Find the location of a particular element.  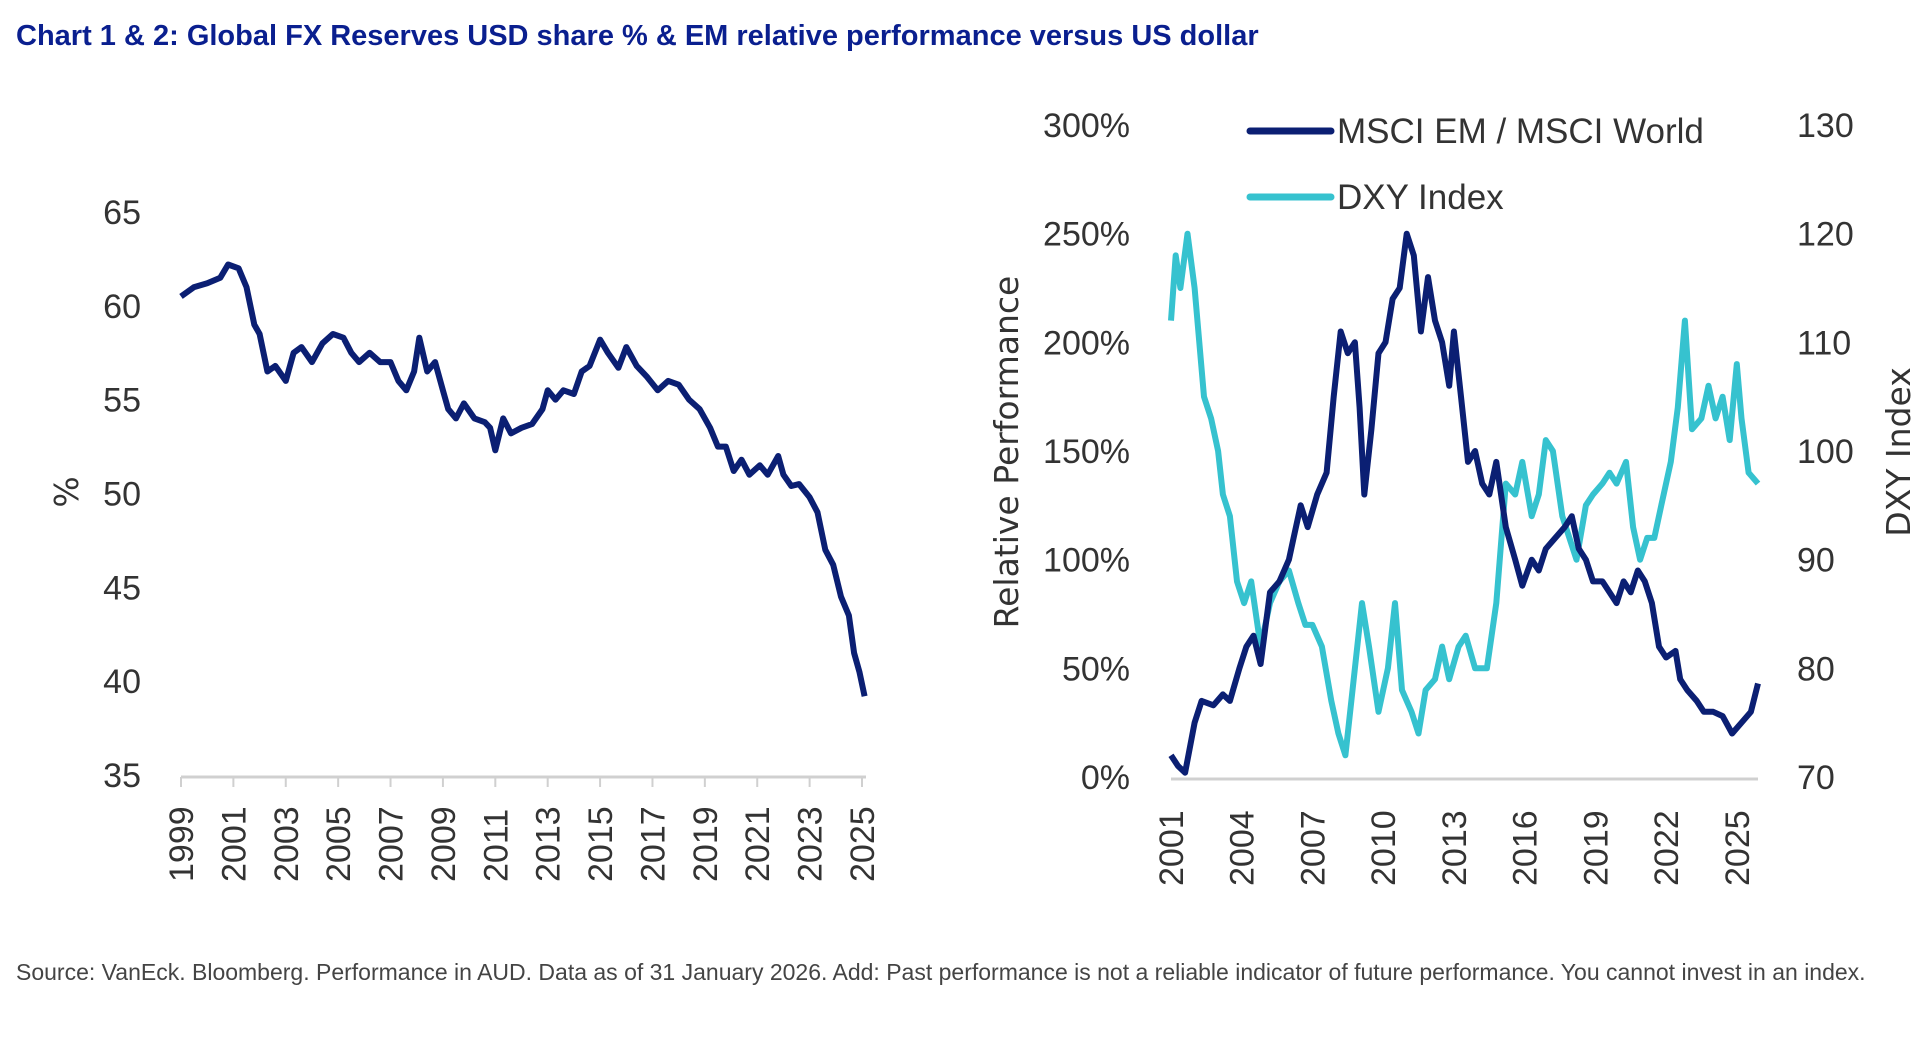

usd-share-line is located at coordinates (523, 479).